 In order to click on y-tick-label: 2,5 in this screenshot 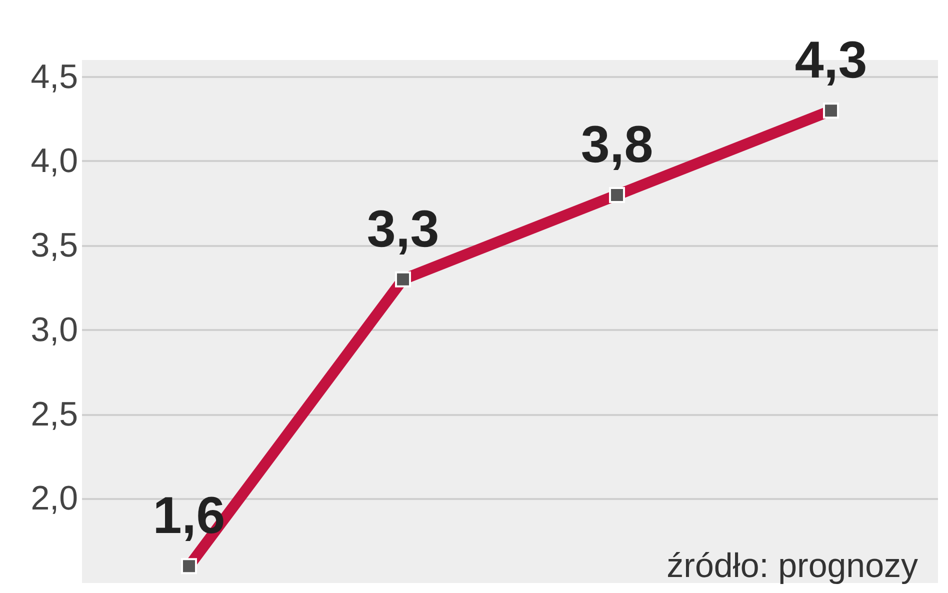, I will do `click(54, 414)`.